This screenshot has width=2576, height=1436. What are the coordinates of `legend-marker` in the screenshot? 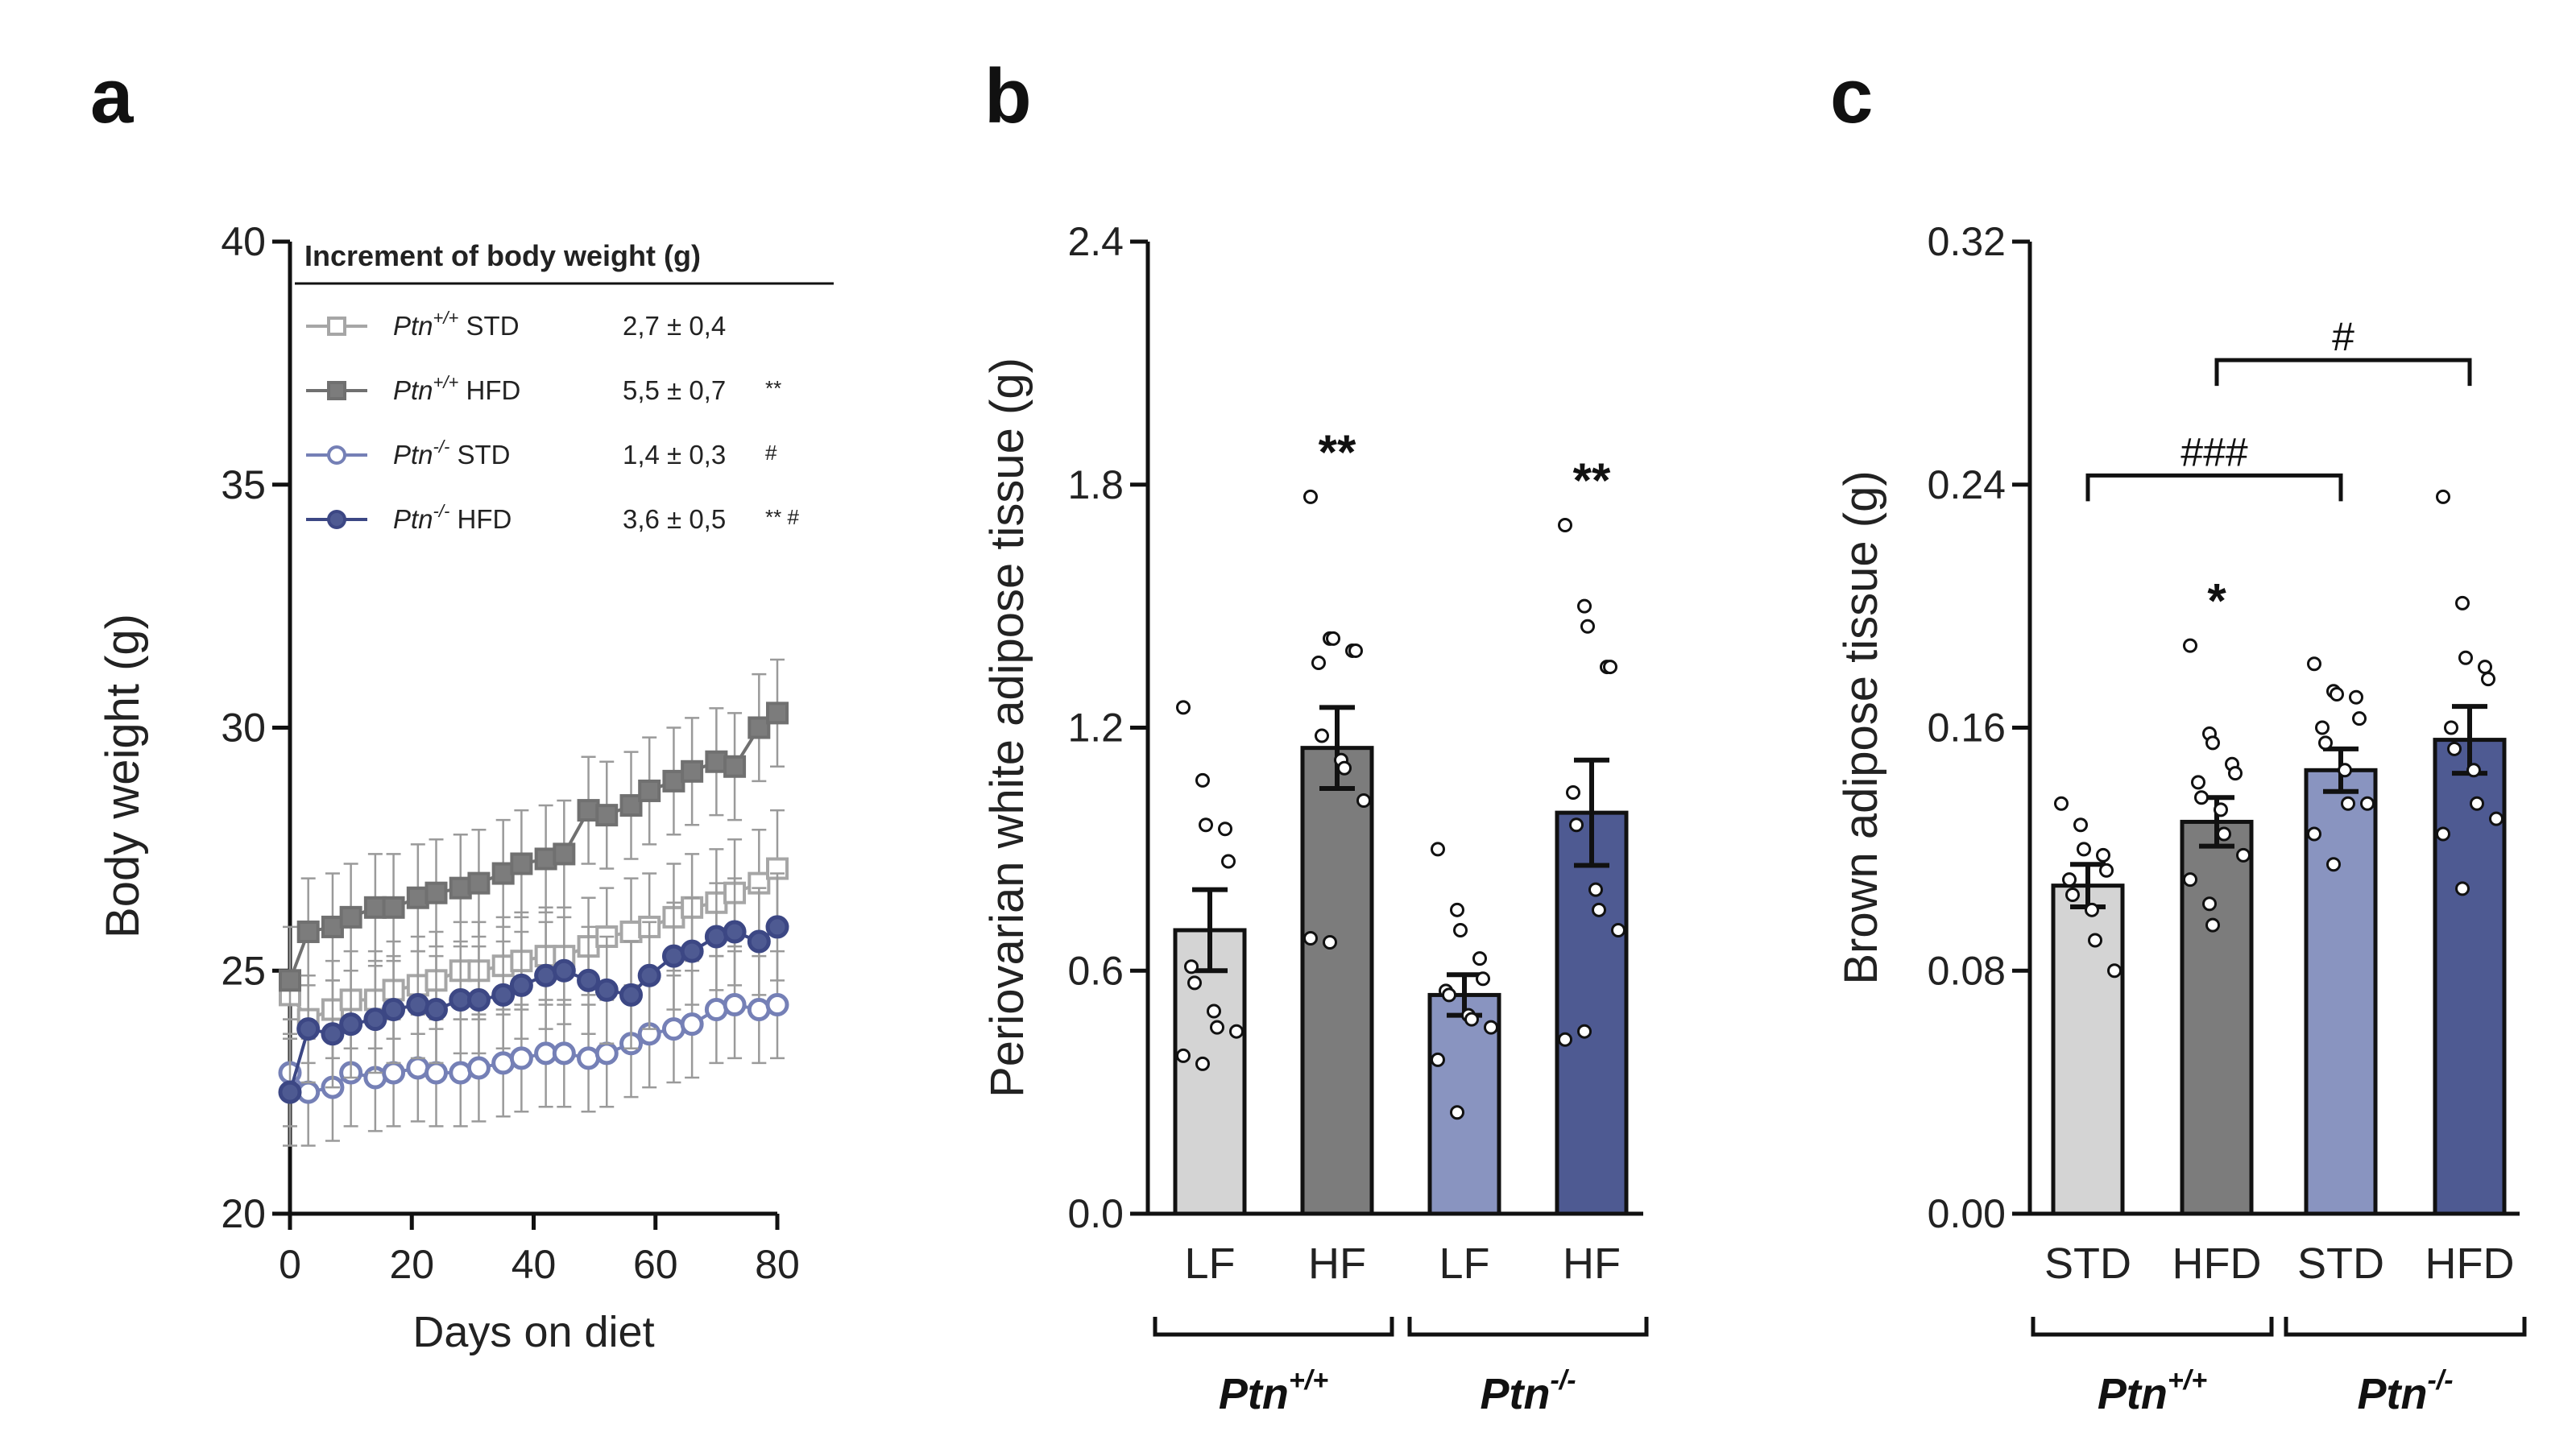 It's located at (336, 519).